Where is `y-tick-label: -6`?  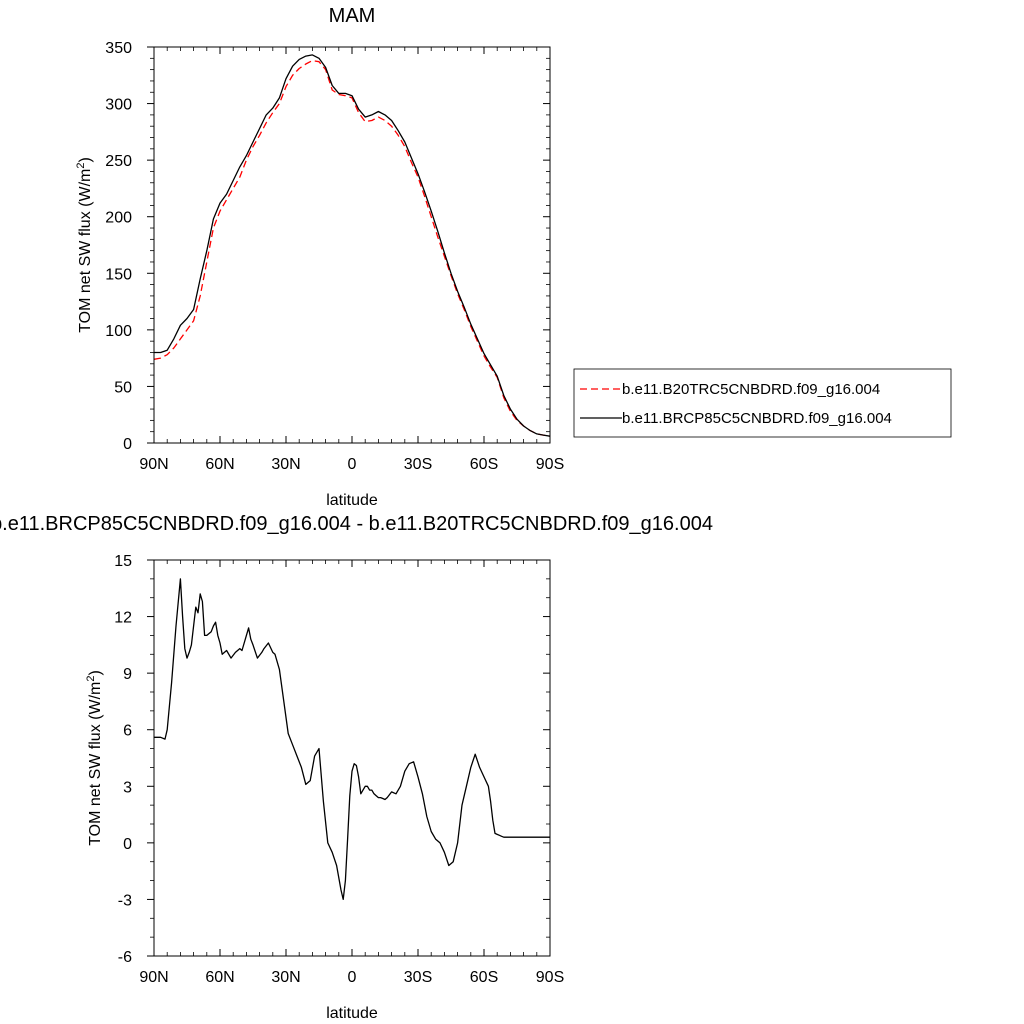
y-tick-label: -6 is located at coordinates (125, 957).